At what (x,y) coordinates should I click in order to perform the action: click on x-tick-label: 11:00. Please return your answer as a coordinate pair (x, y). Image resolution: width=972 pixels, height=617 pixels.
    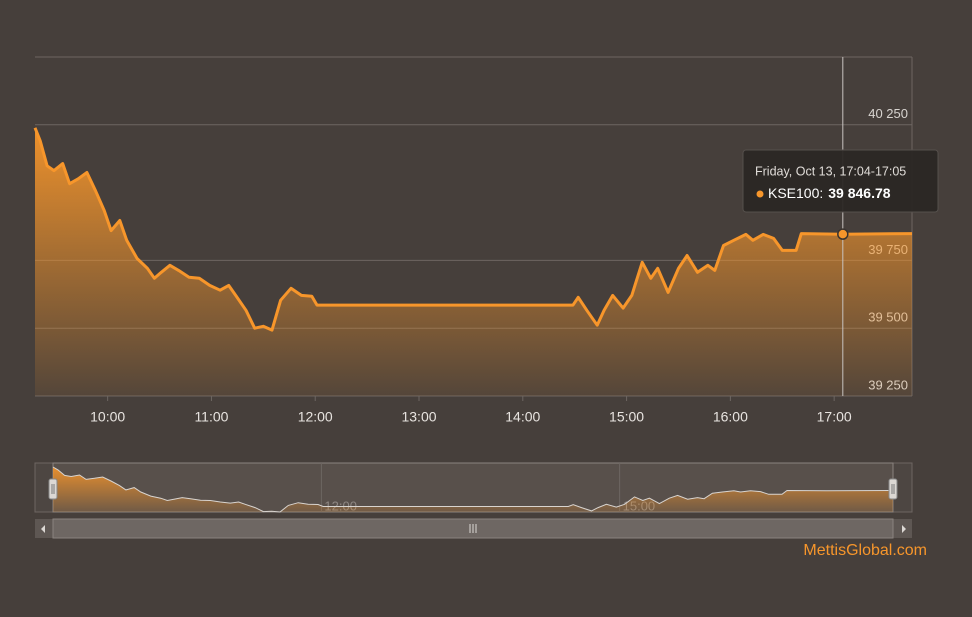
    Looking at the image, I should click on (211, 417).